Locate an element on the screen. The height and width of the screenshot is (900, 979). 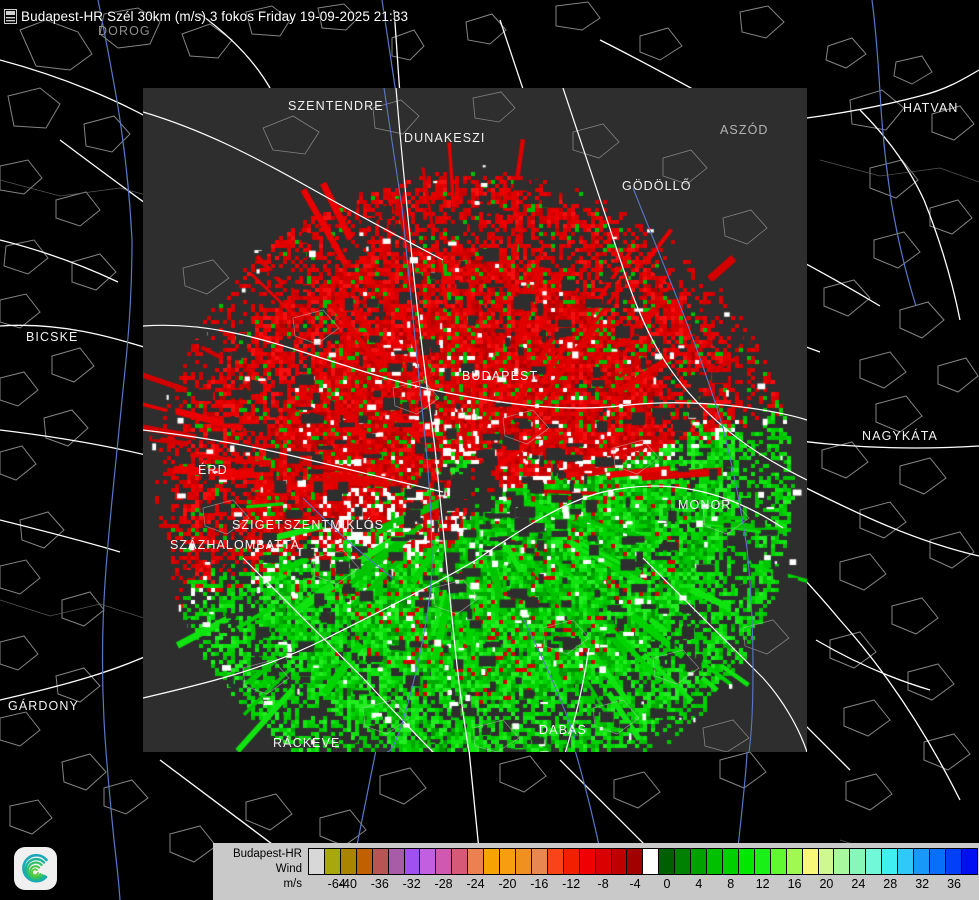
legend-line-2: Wind is located at coordinates (288, 869).